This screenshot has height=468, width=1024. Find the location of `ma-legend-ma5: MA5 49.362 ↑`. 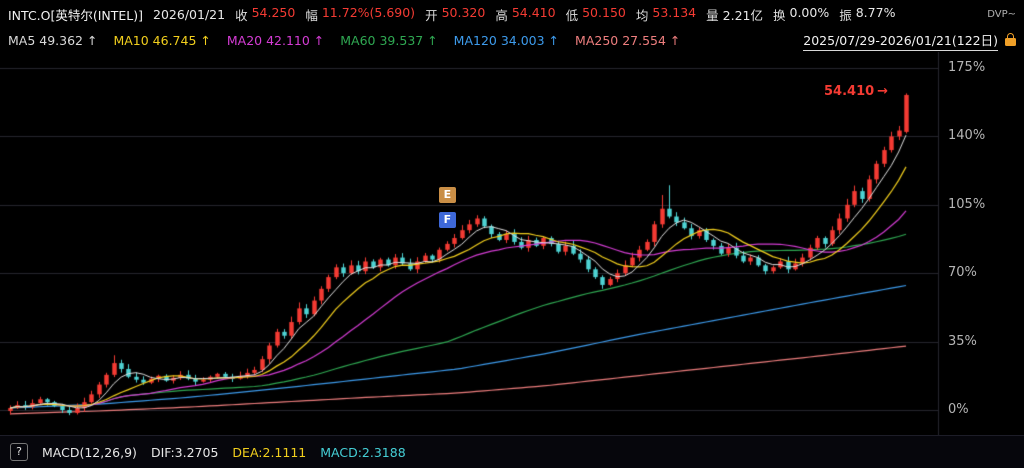

ma-legend-ma5: MA5 49.362 ↑ is located at coordinates (53, 40).